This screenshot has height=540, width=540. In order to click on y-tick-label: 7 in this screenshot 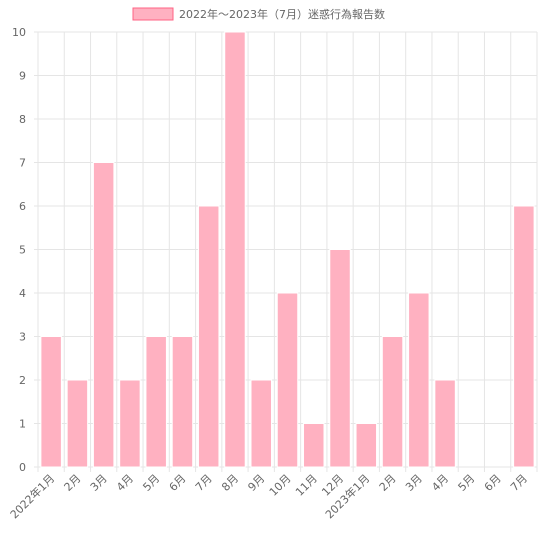, I will do `click(22, 163)`.